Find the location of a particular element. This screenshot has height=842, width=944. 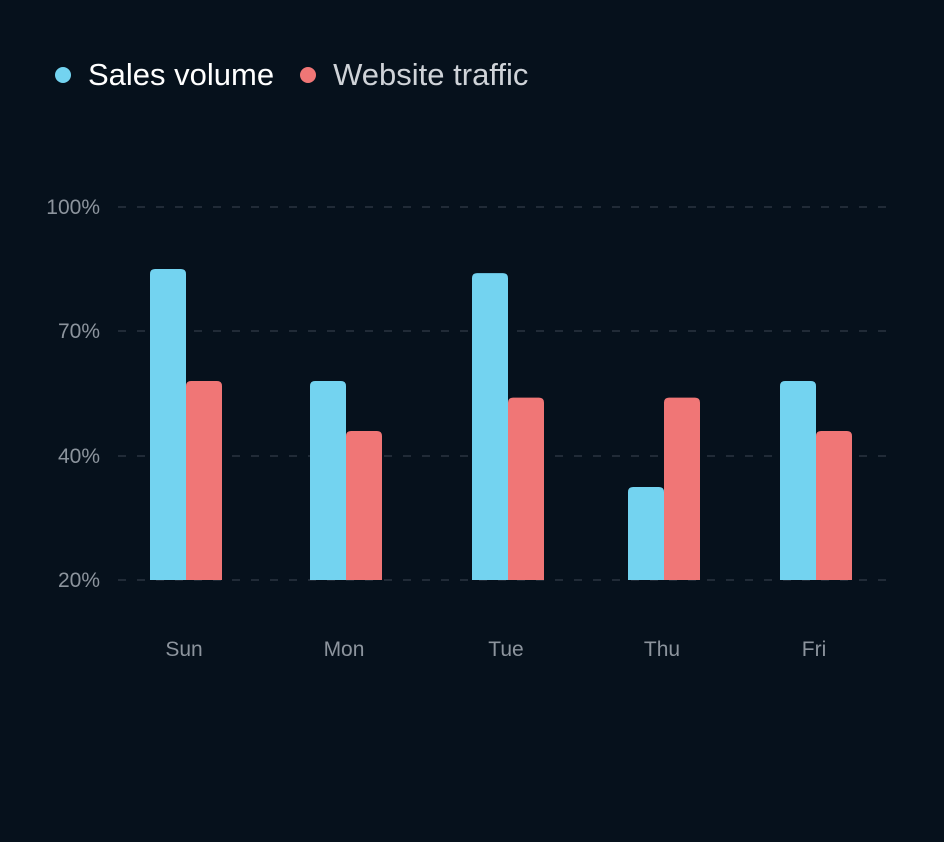

legend-item-website-traffic: Website traffic is located at coordinates (414, 75).